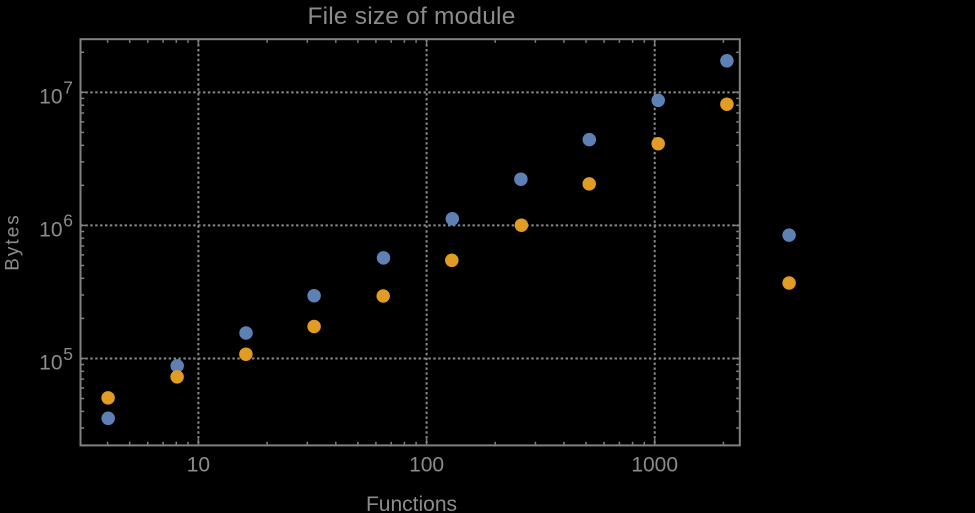 The image size is (975, 513). What do you see at coordinates (411, 16) in the screenshot?
I see `svg-text: File size of module` at bounding box center [411, 16].